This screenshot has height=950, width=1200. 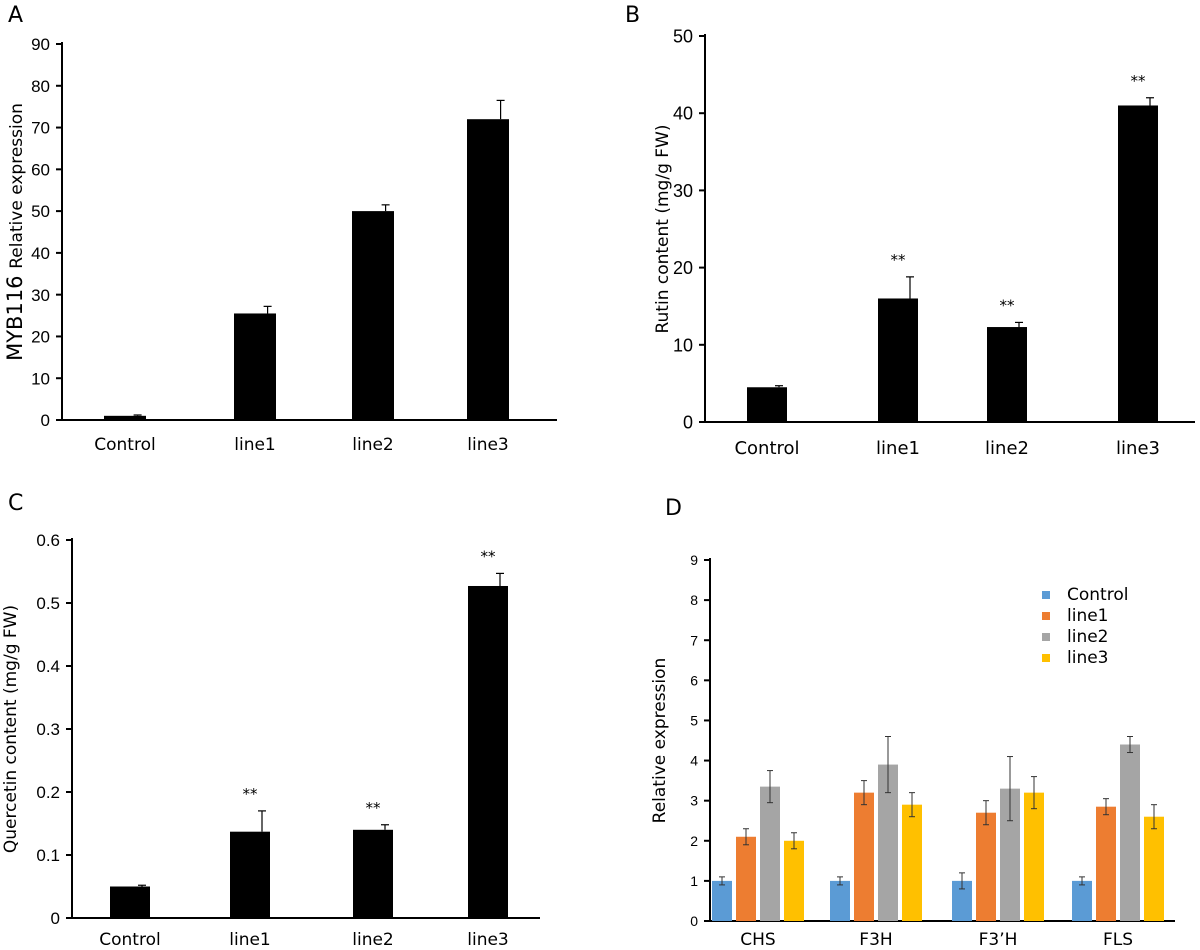 I want to click on y-tick-label: 60, so click(x=40, y=169).